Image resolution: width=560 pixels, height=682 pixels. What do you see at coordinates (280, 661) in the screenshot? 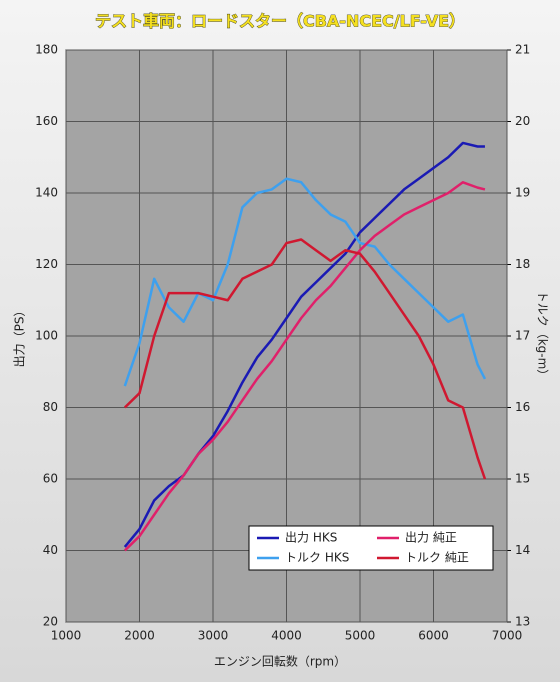
I see `x-axis-label: エンジン回転数（rpm）` at bounding box center [280, 661].